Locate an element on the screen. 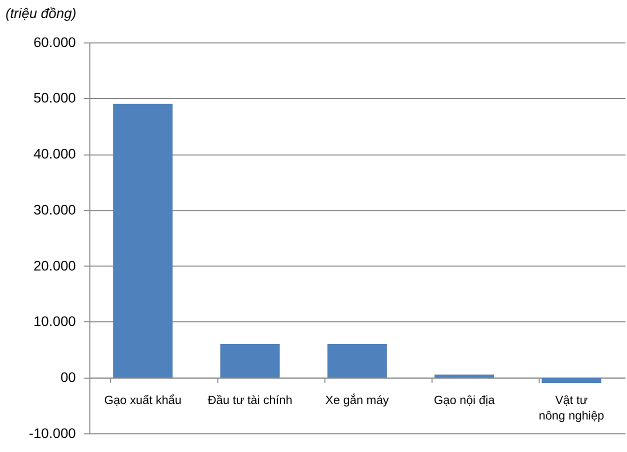 This screenshot has height=452, width=627. y-tick-label: 30.000 is located at coordinates (54, 209).